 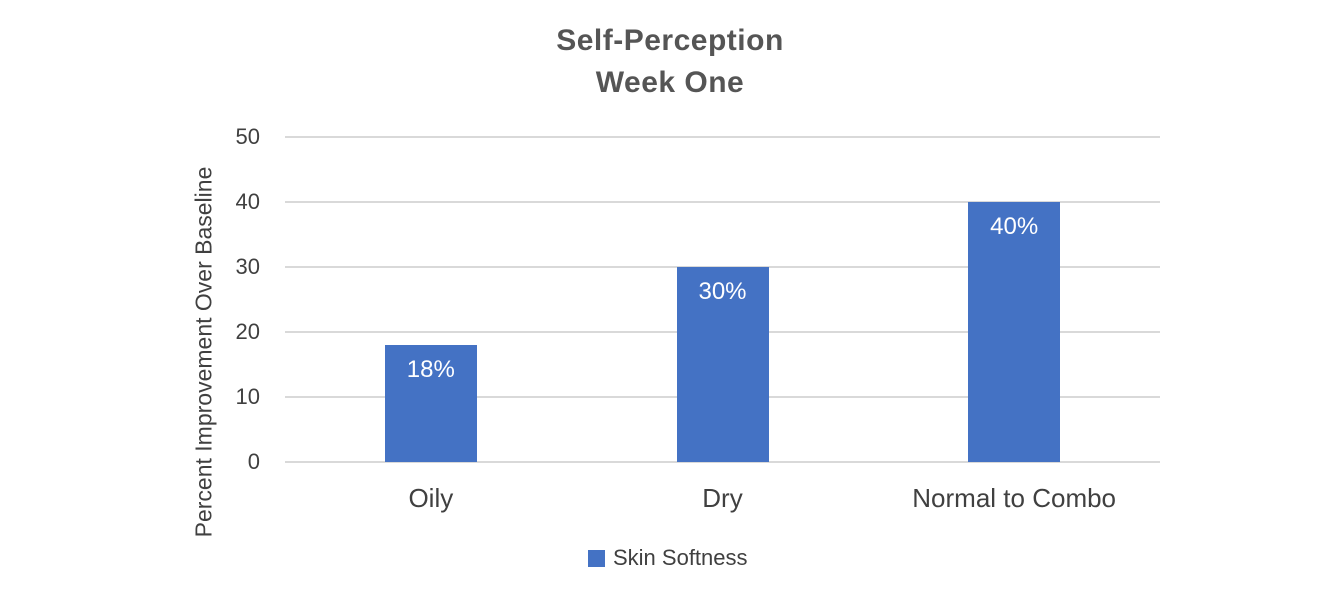 I want to click on y-tick-label: 30, so click(x=247, y=266).